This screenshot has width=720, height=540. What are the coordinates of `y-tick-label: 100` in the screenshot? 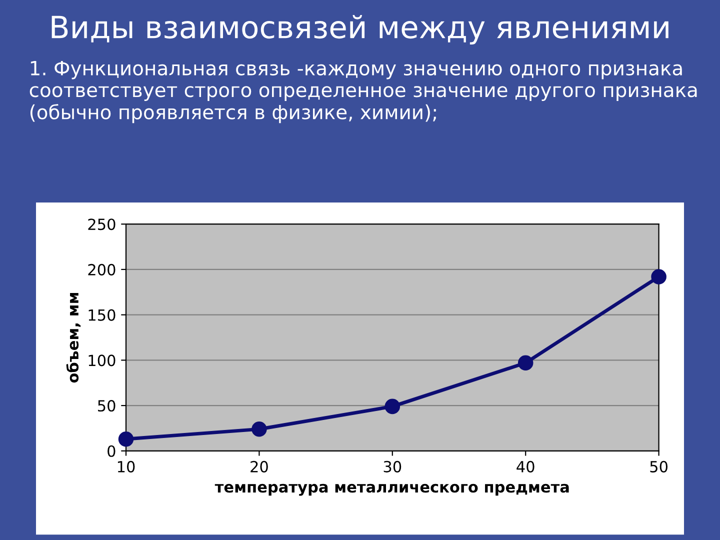 It's located at (102, 360).